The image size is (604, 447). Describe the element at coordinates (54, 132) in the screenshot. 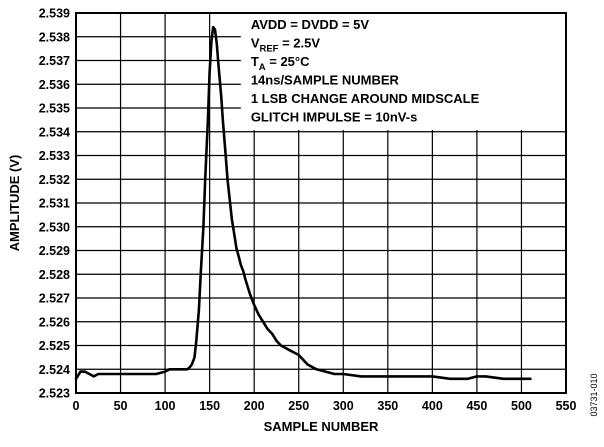

I see `y-tick-label: 2.534` at that location.